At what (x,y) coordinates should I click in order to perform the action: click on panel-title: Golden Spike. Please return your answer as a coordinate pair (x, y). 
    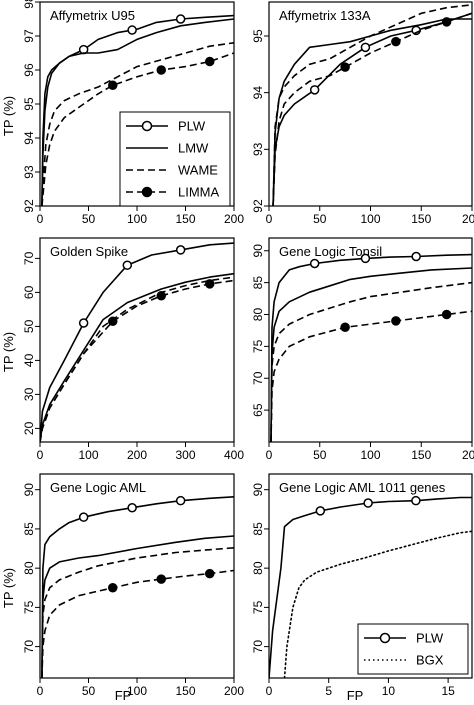
    Looking at the image, I should click on (89, 251).